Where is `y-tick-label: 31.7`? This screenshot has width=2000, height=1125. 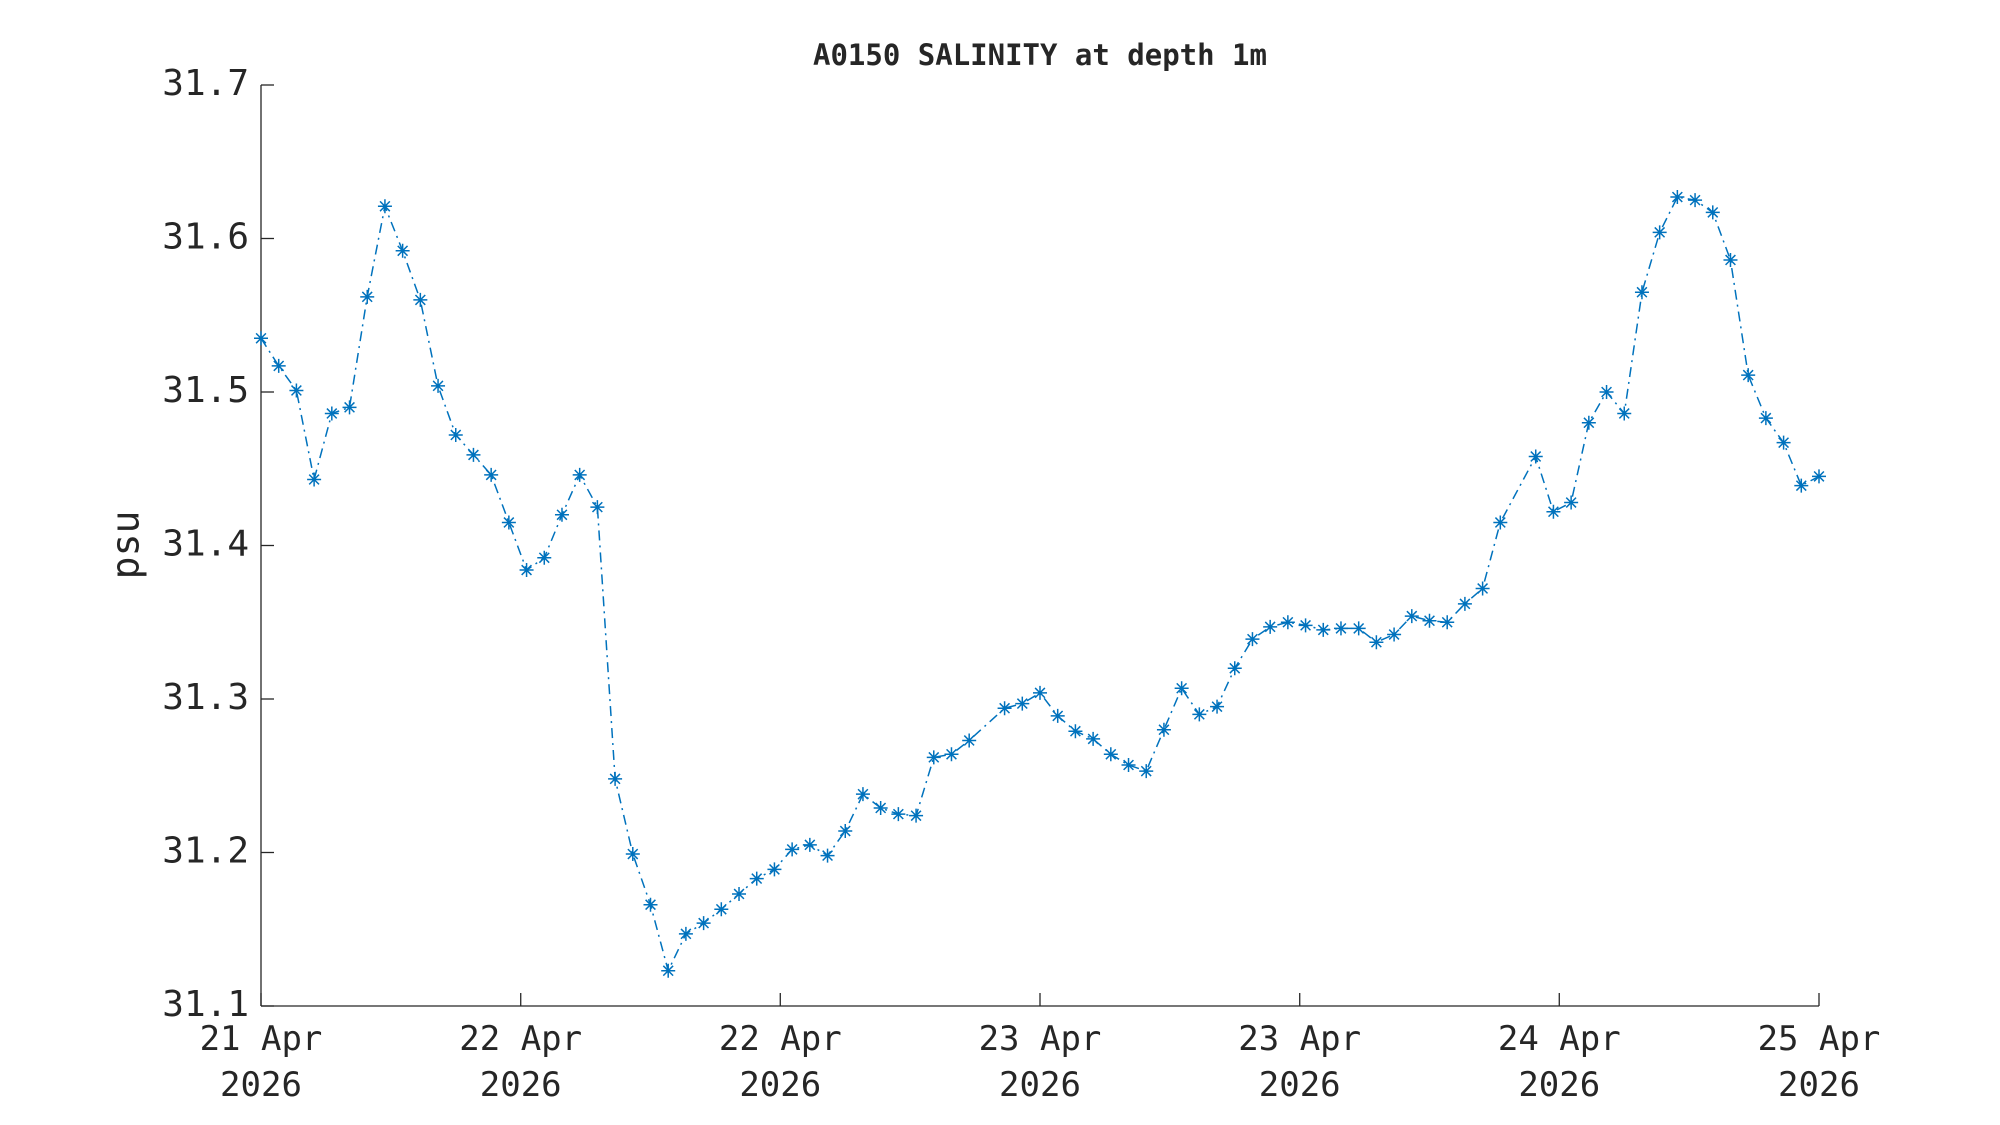 y-tick-label: 31.7 is located at coordinates (205, 83).